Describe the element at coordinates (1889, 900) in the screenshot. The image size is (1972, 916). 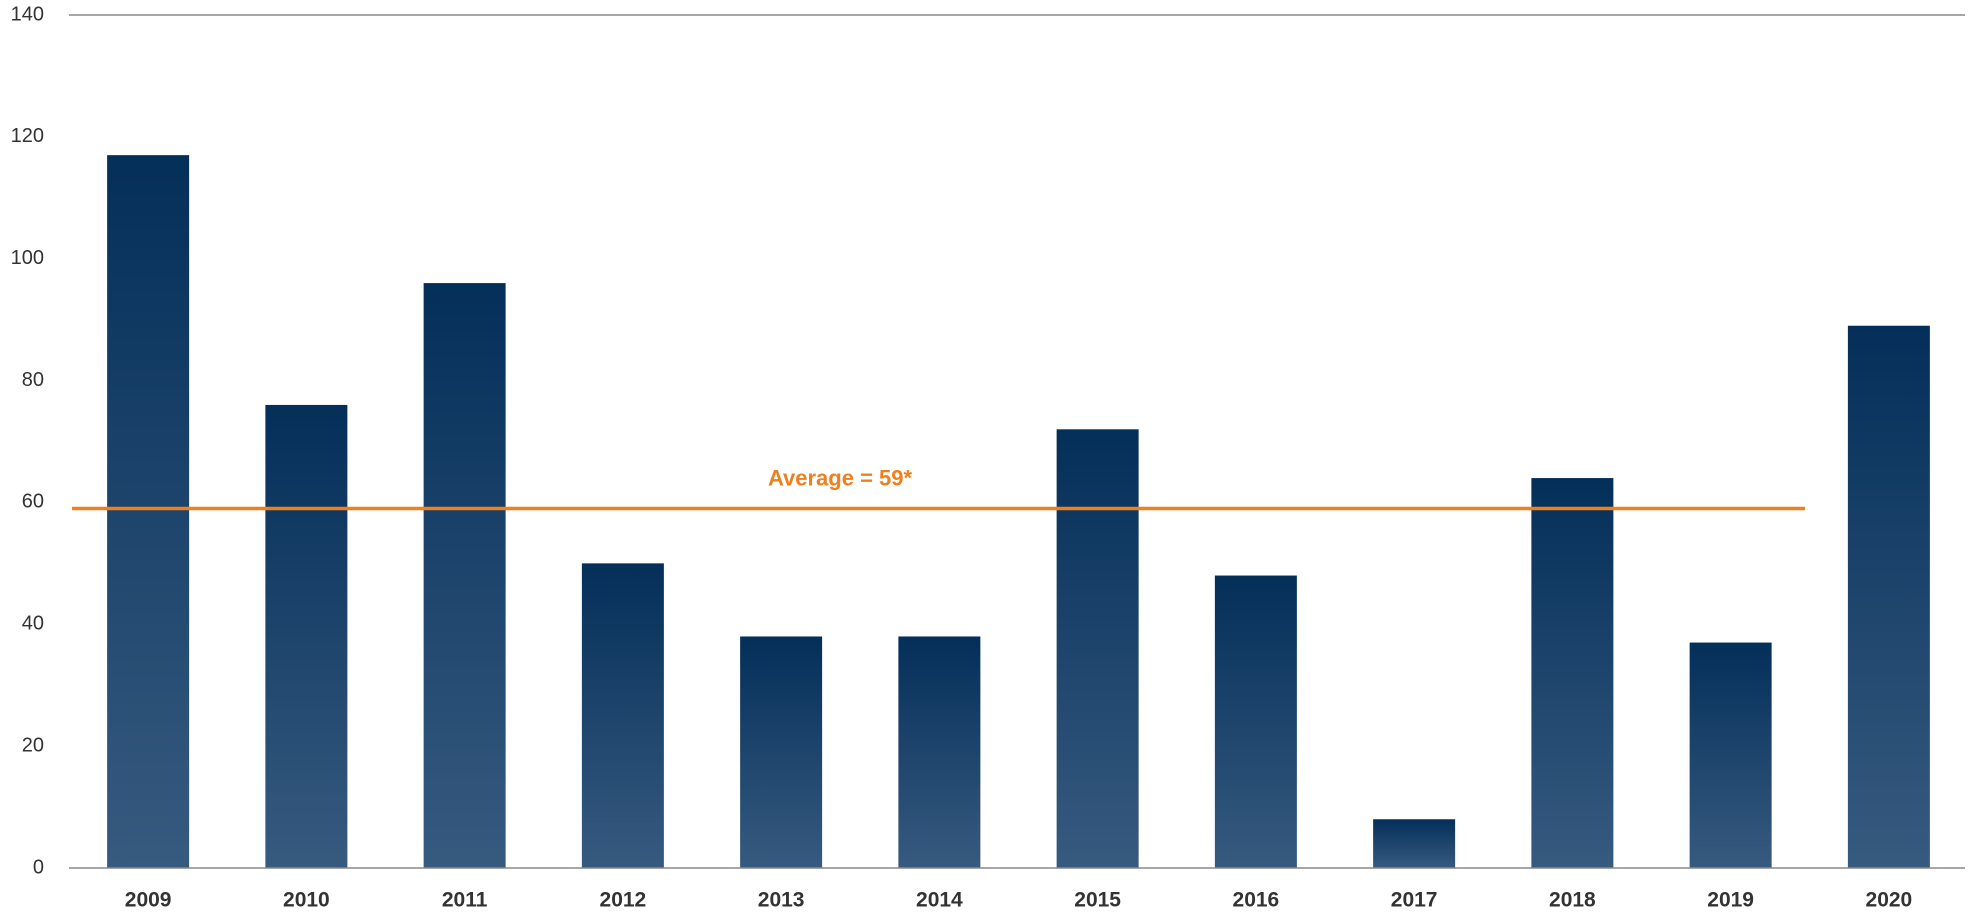
I see `x-tick-label: 2020` at that location.